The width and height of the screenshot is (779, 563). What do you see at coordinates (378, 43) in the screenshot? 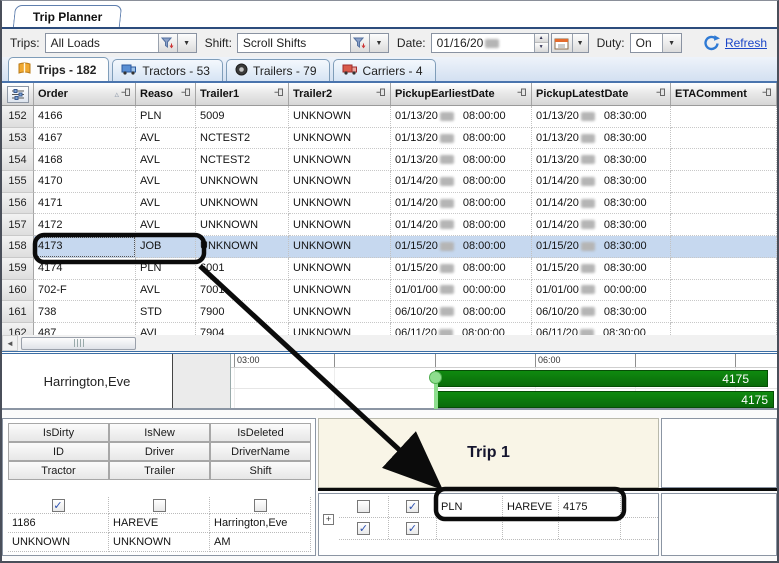
I see `shift-dropdown-button: ▼` at bounding box center [378, 43].